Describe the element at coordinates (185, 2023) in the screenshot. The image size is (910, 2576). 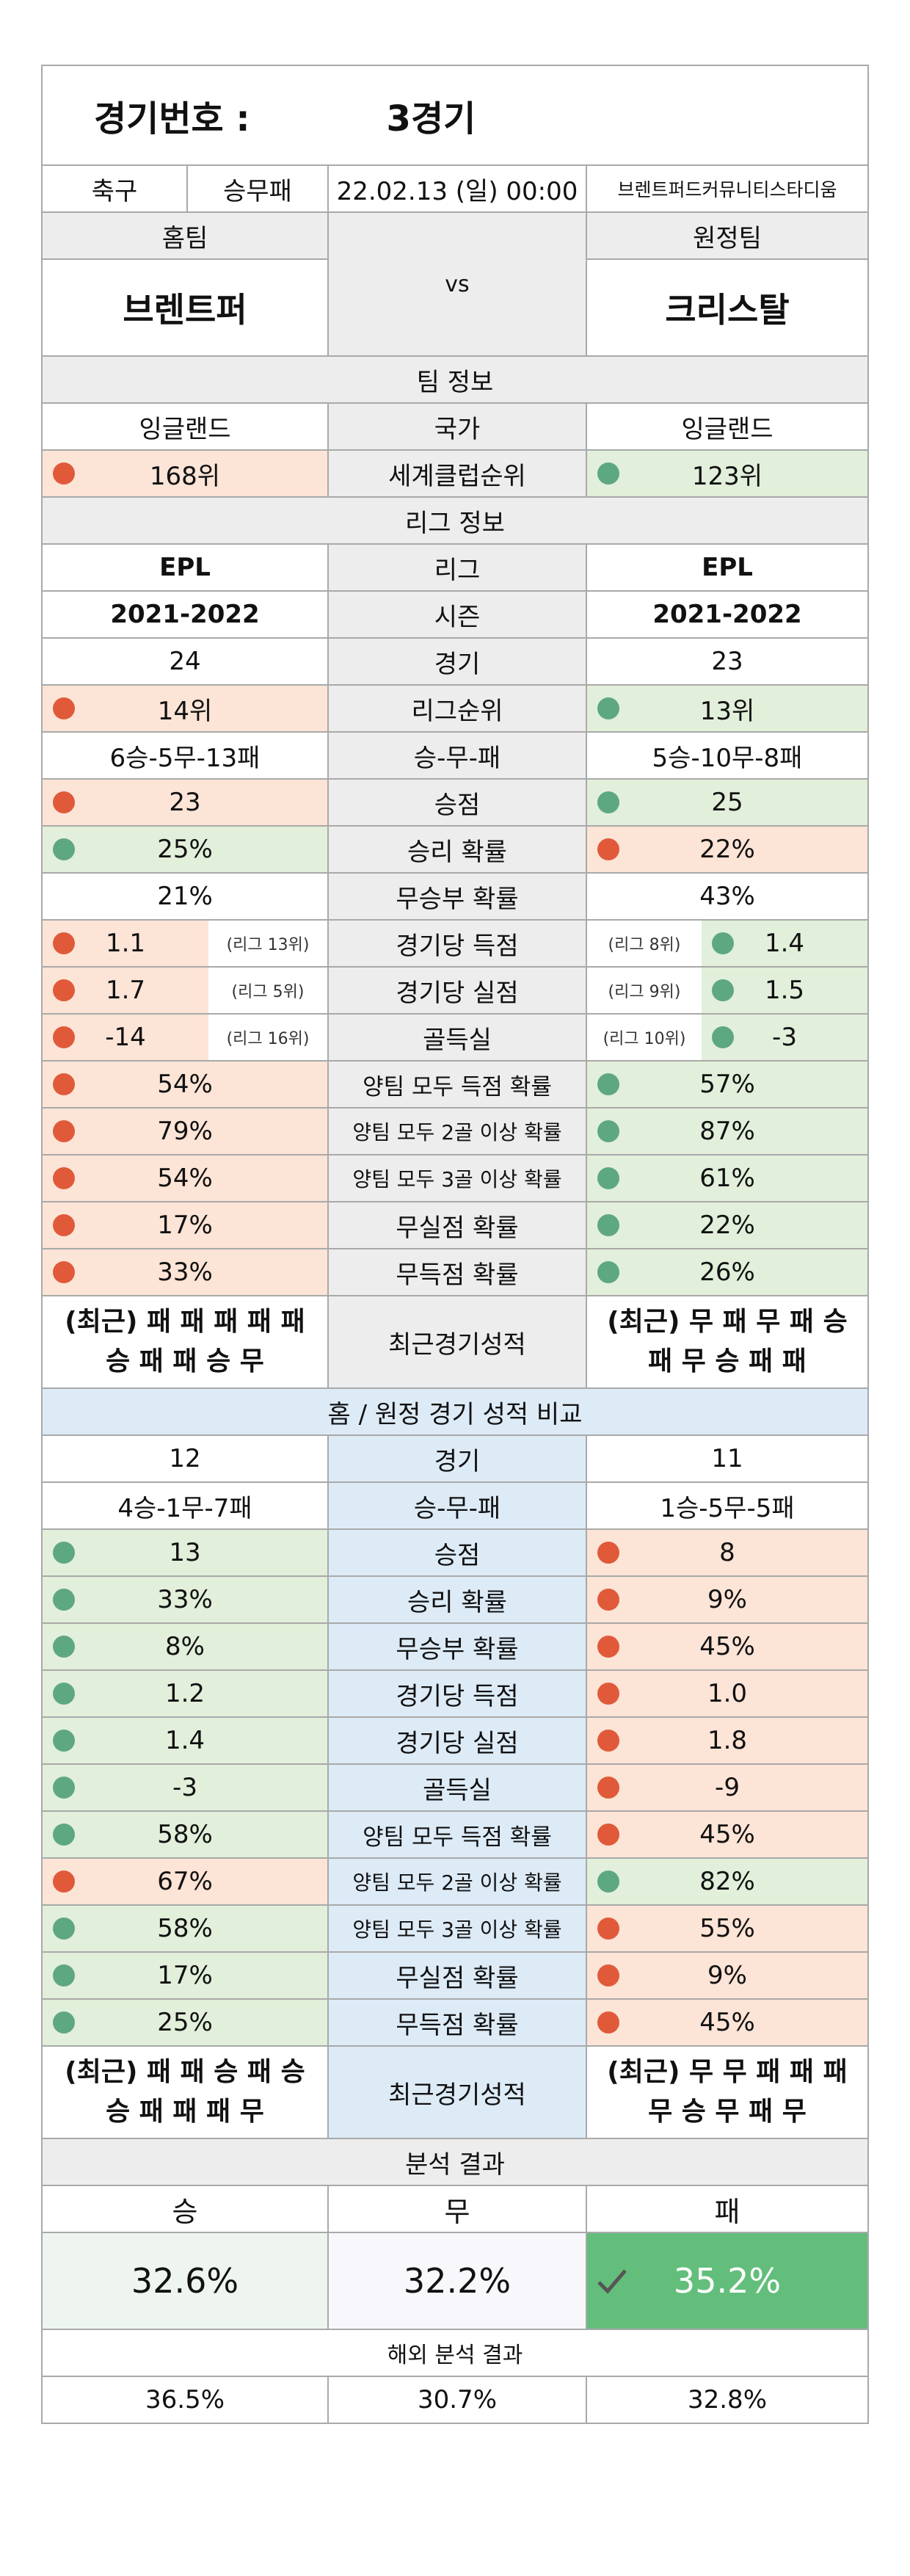
I see `home-ha-no-score: 25%` at that location.